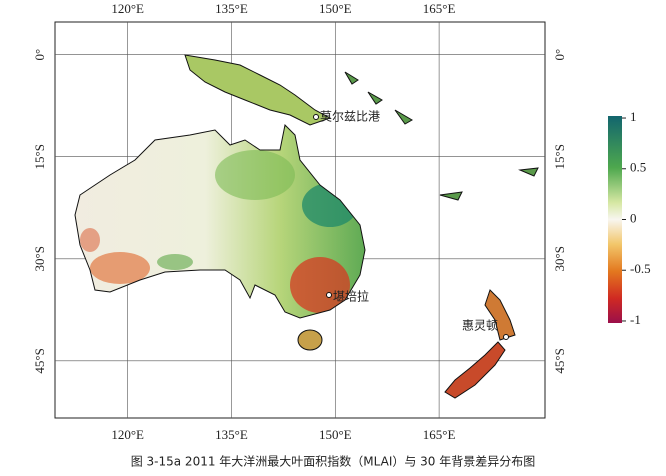  Describe the element at coordinates (351, 296) in the screenshot. I see `city-label: 堪培拉` at that location.